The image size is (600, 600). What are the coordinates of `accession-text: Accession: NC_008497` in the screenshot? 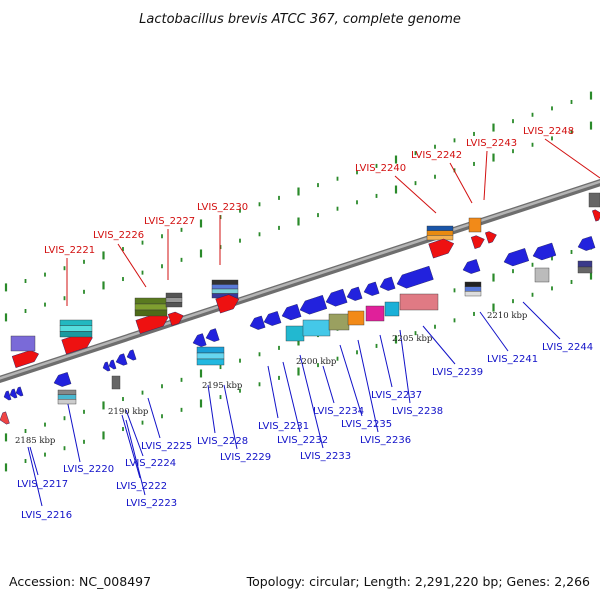 It's located at (80, 581).